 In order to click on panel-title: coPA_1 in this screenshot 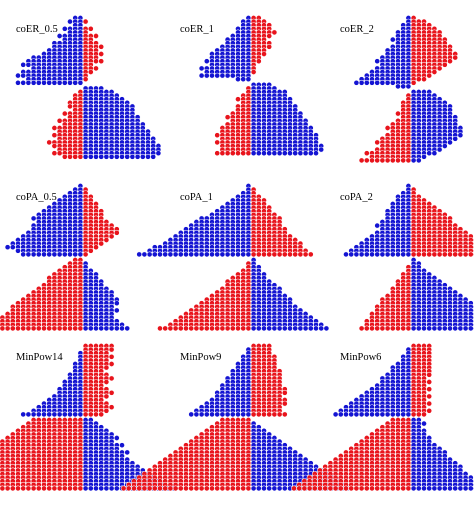, I will do `click(196, 197)`.